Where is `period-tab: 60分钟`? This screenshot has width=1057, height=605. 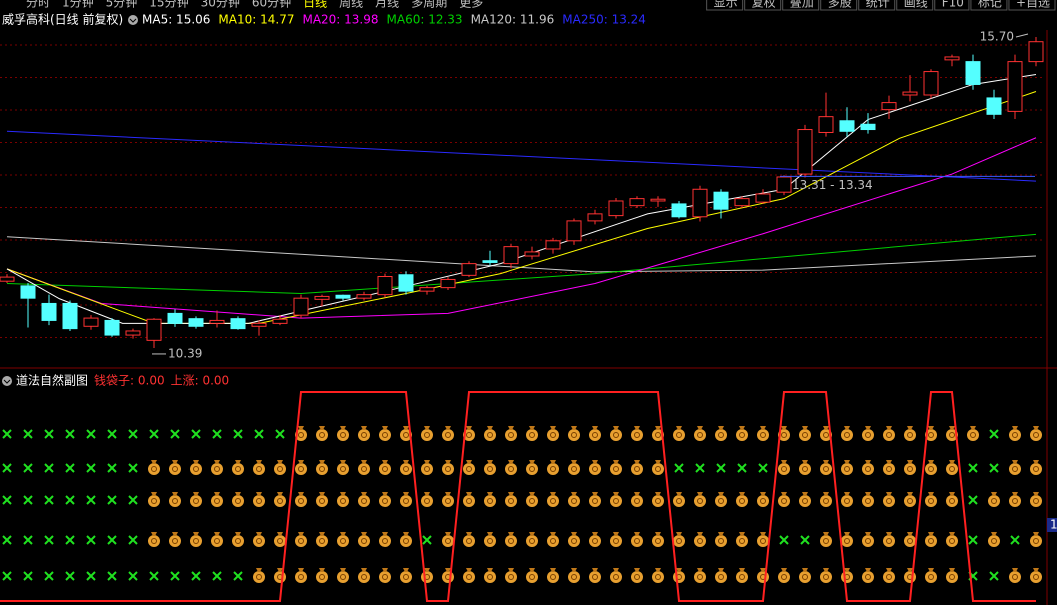 period-tab: 60分钟 is located at coordinates (271, 5).